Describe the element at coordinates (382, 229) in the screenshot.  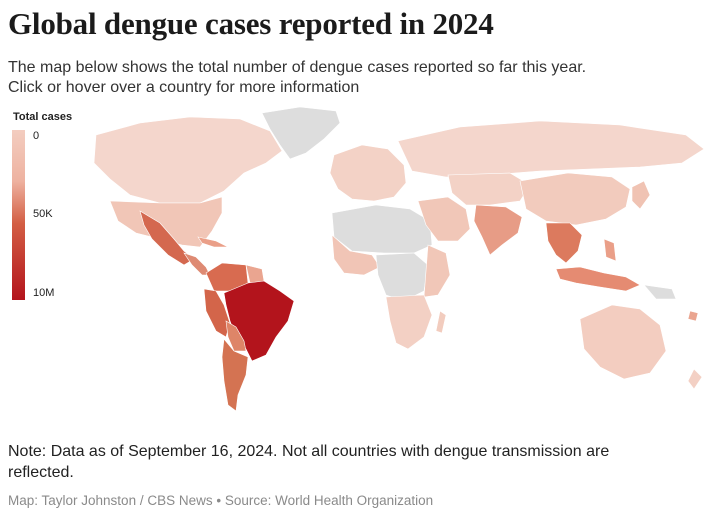
I see `map-region-north-africa` at that location.